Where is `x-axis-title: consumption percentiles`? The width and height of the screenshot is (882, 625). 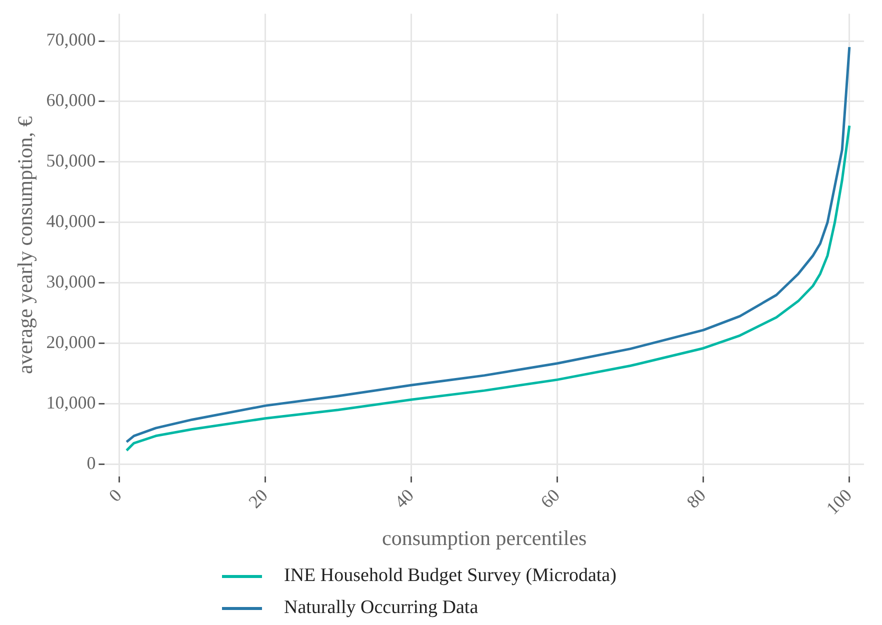 x-axis-title: consumption percentiles is located at coordinates (484, 538).